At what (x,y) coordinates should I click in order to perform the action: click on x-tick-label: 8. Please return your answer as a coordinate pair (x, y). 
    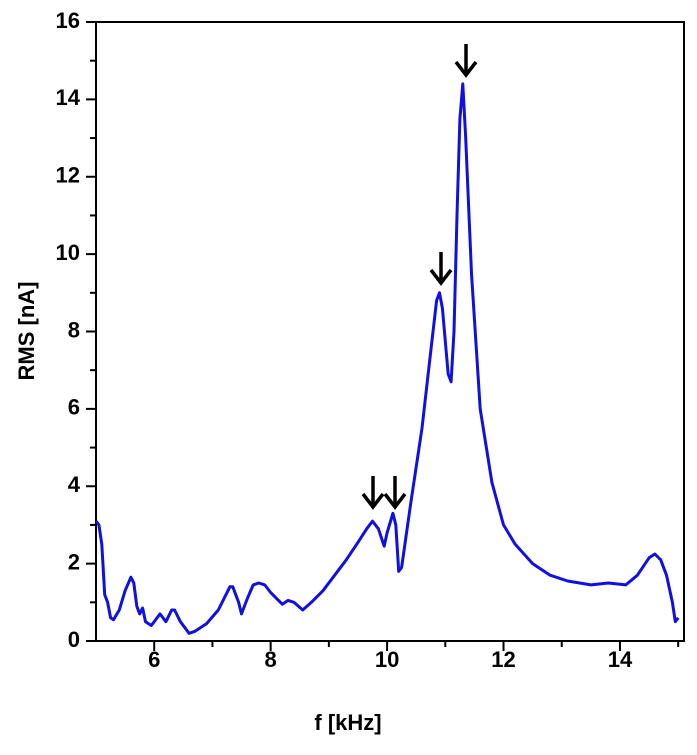
    Looking at the image, I should click on (271, 659).